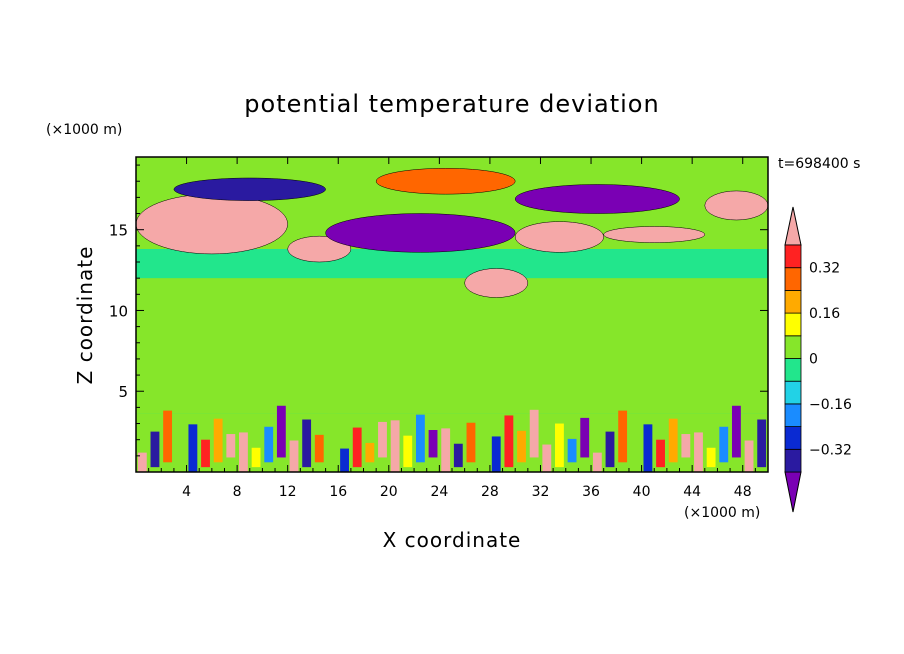  What do you see at coordinates (237, 492) in the screenshot?
I see `x-tick-label: 8` at bounding box center [237, 492].